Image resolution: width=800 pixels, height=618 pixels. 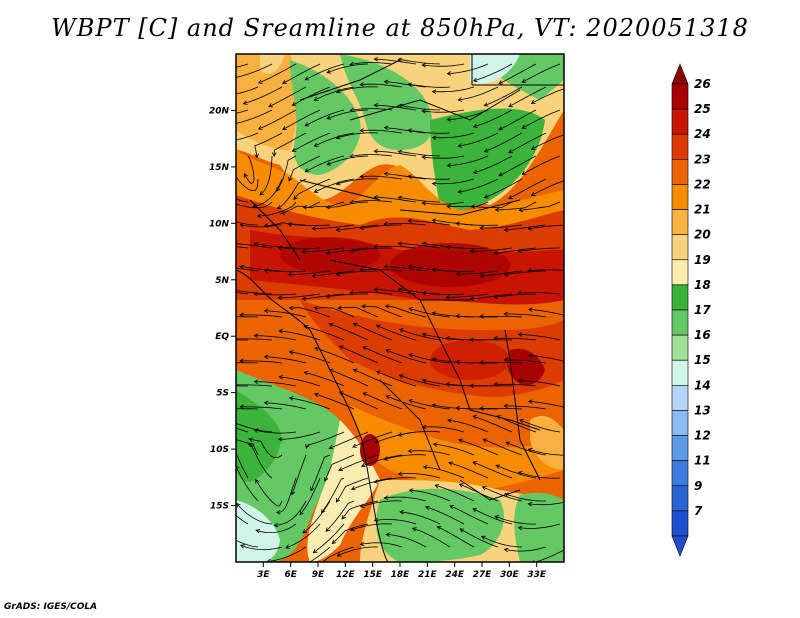 I want to click on colorbar-label: 7, so click(x=698, y=511).